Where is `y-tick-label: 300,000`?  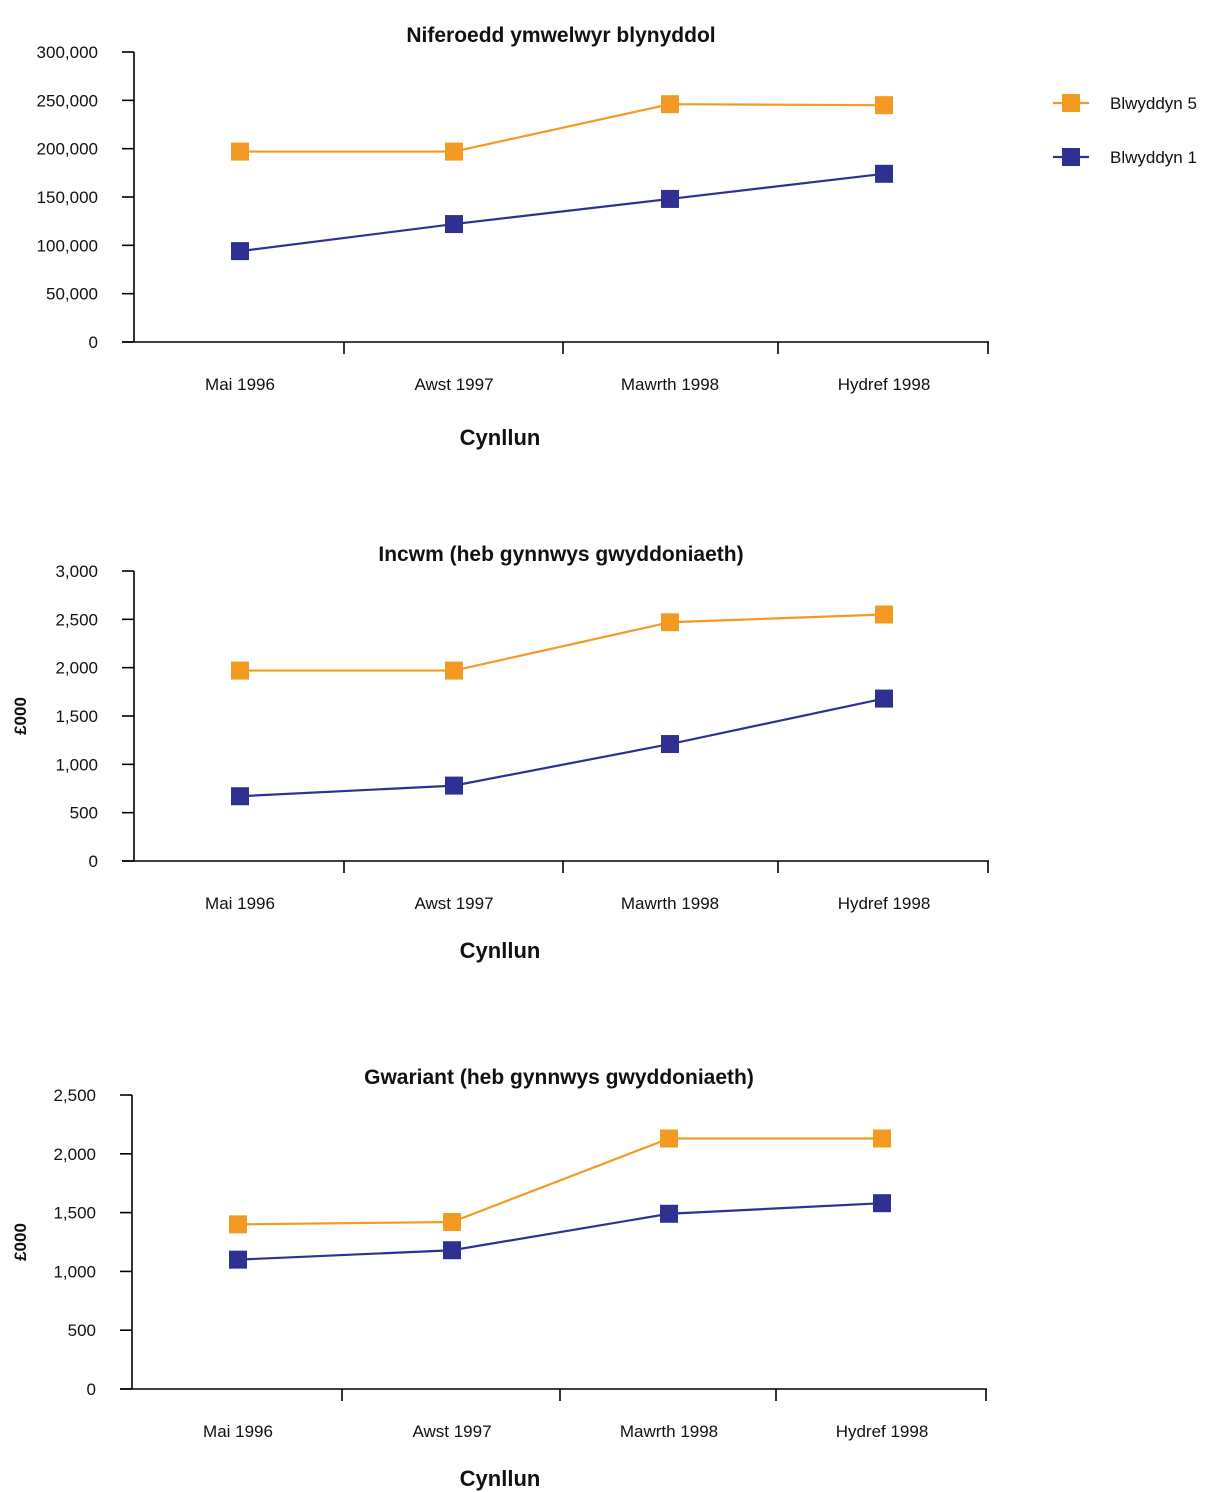
y-tick-label: 300,000 is located at coordinates (67, 52).